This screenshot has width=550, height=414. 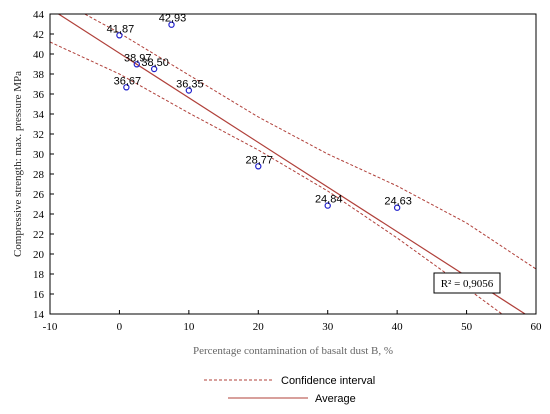 What do you see at coordinates (38, 35) in the screenshot?
I see `y-tick-label: 42` at bounding box center [38, 35].